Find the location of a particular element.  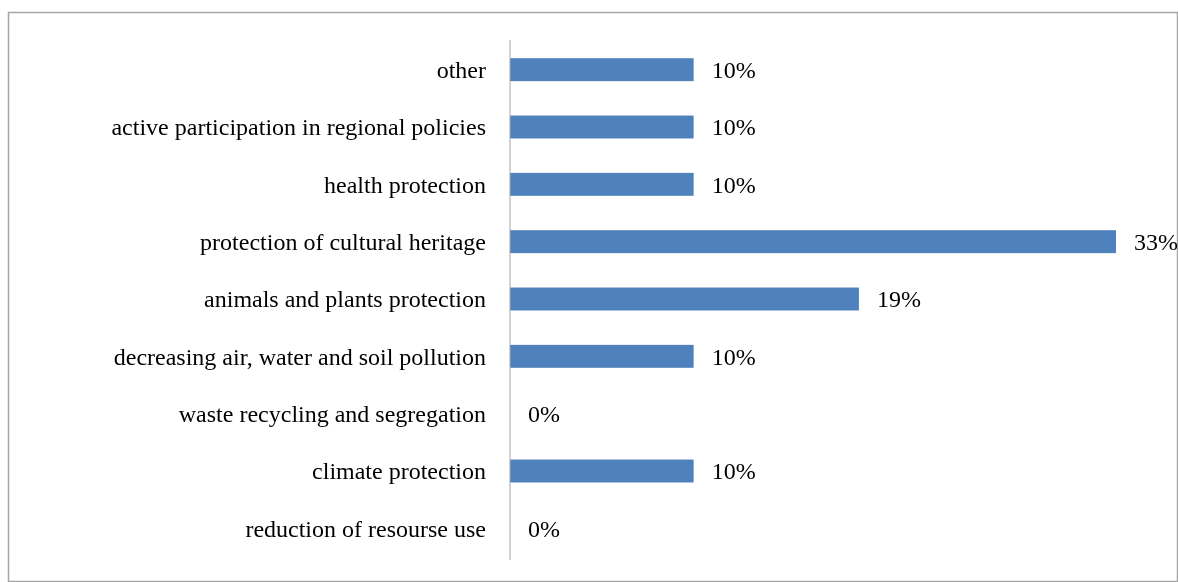

y-tick-label: reduction of resourse use is located at coordinates (365, 528).